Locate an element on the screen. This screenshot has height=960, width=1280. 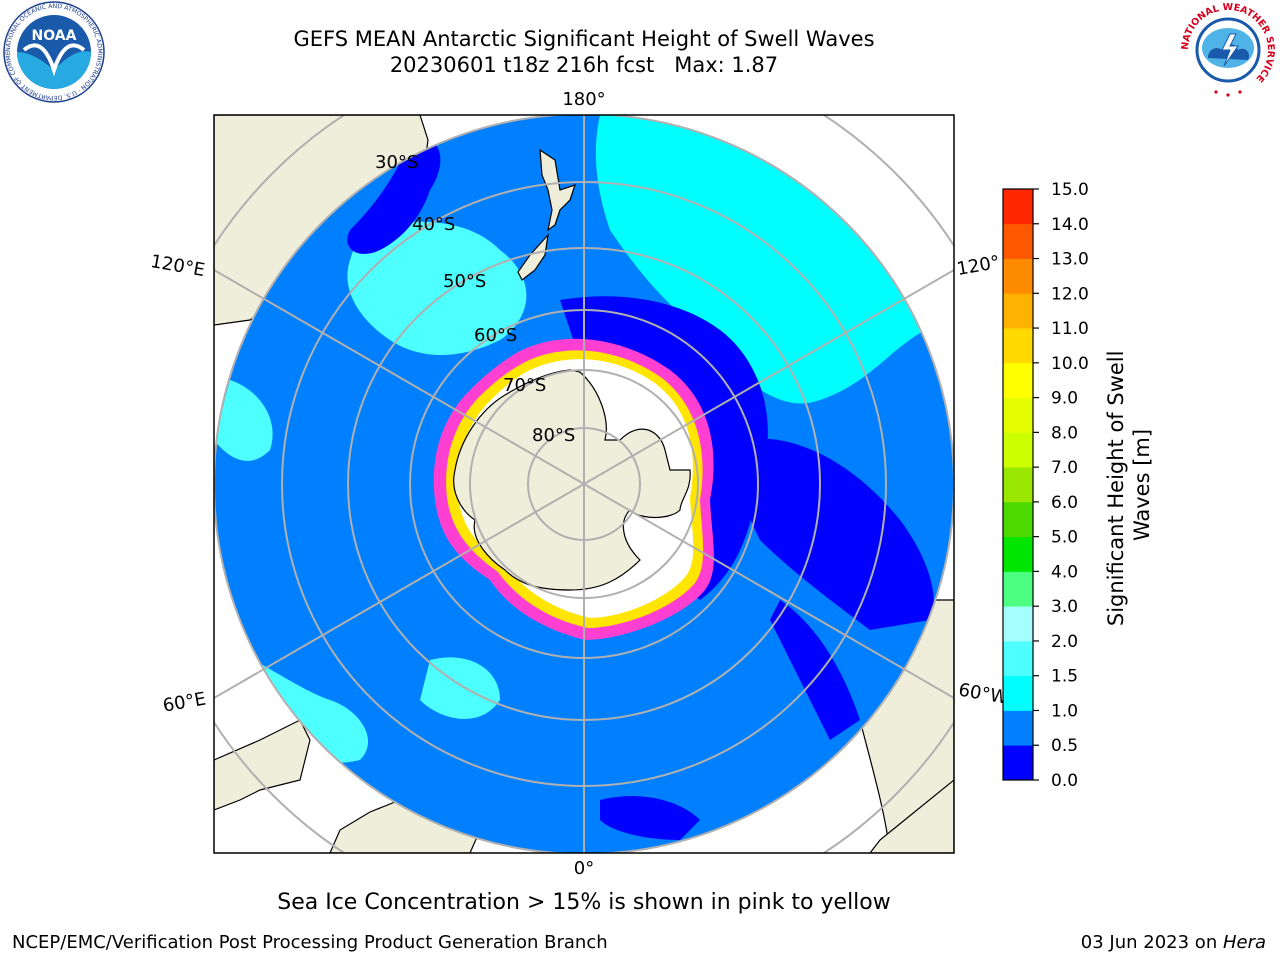
chart-subtitle: 20230601 t18z 216h fcst Max: 1.87 is located at coordinates (584, 65).